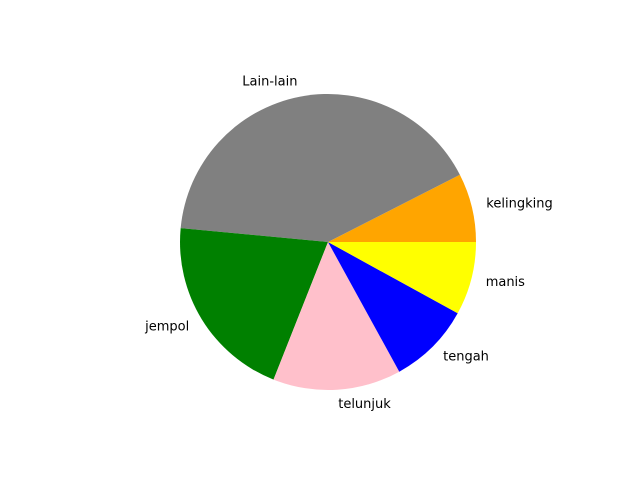 The image size is (640, 480). I want to click on pie-label-tengah: tengah, so click(466, 357).